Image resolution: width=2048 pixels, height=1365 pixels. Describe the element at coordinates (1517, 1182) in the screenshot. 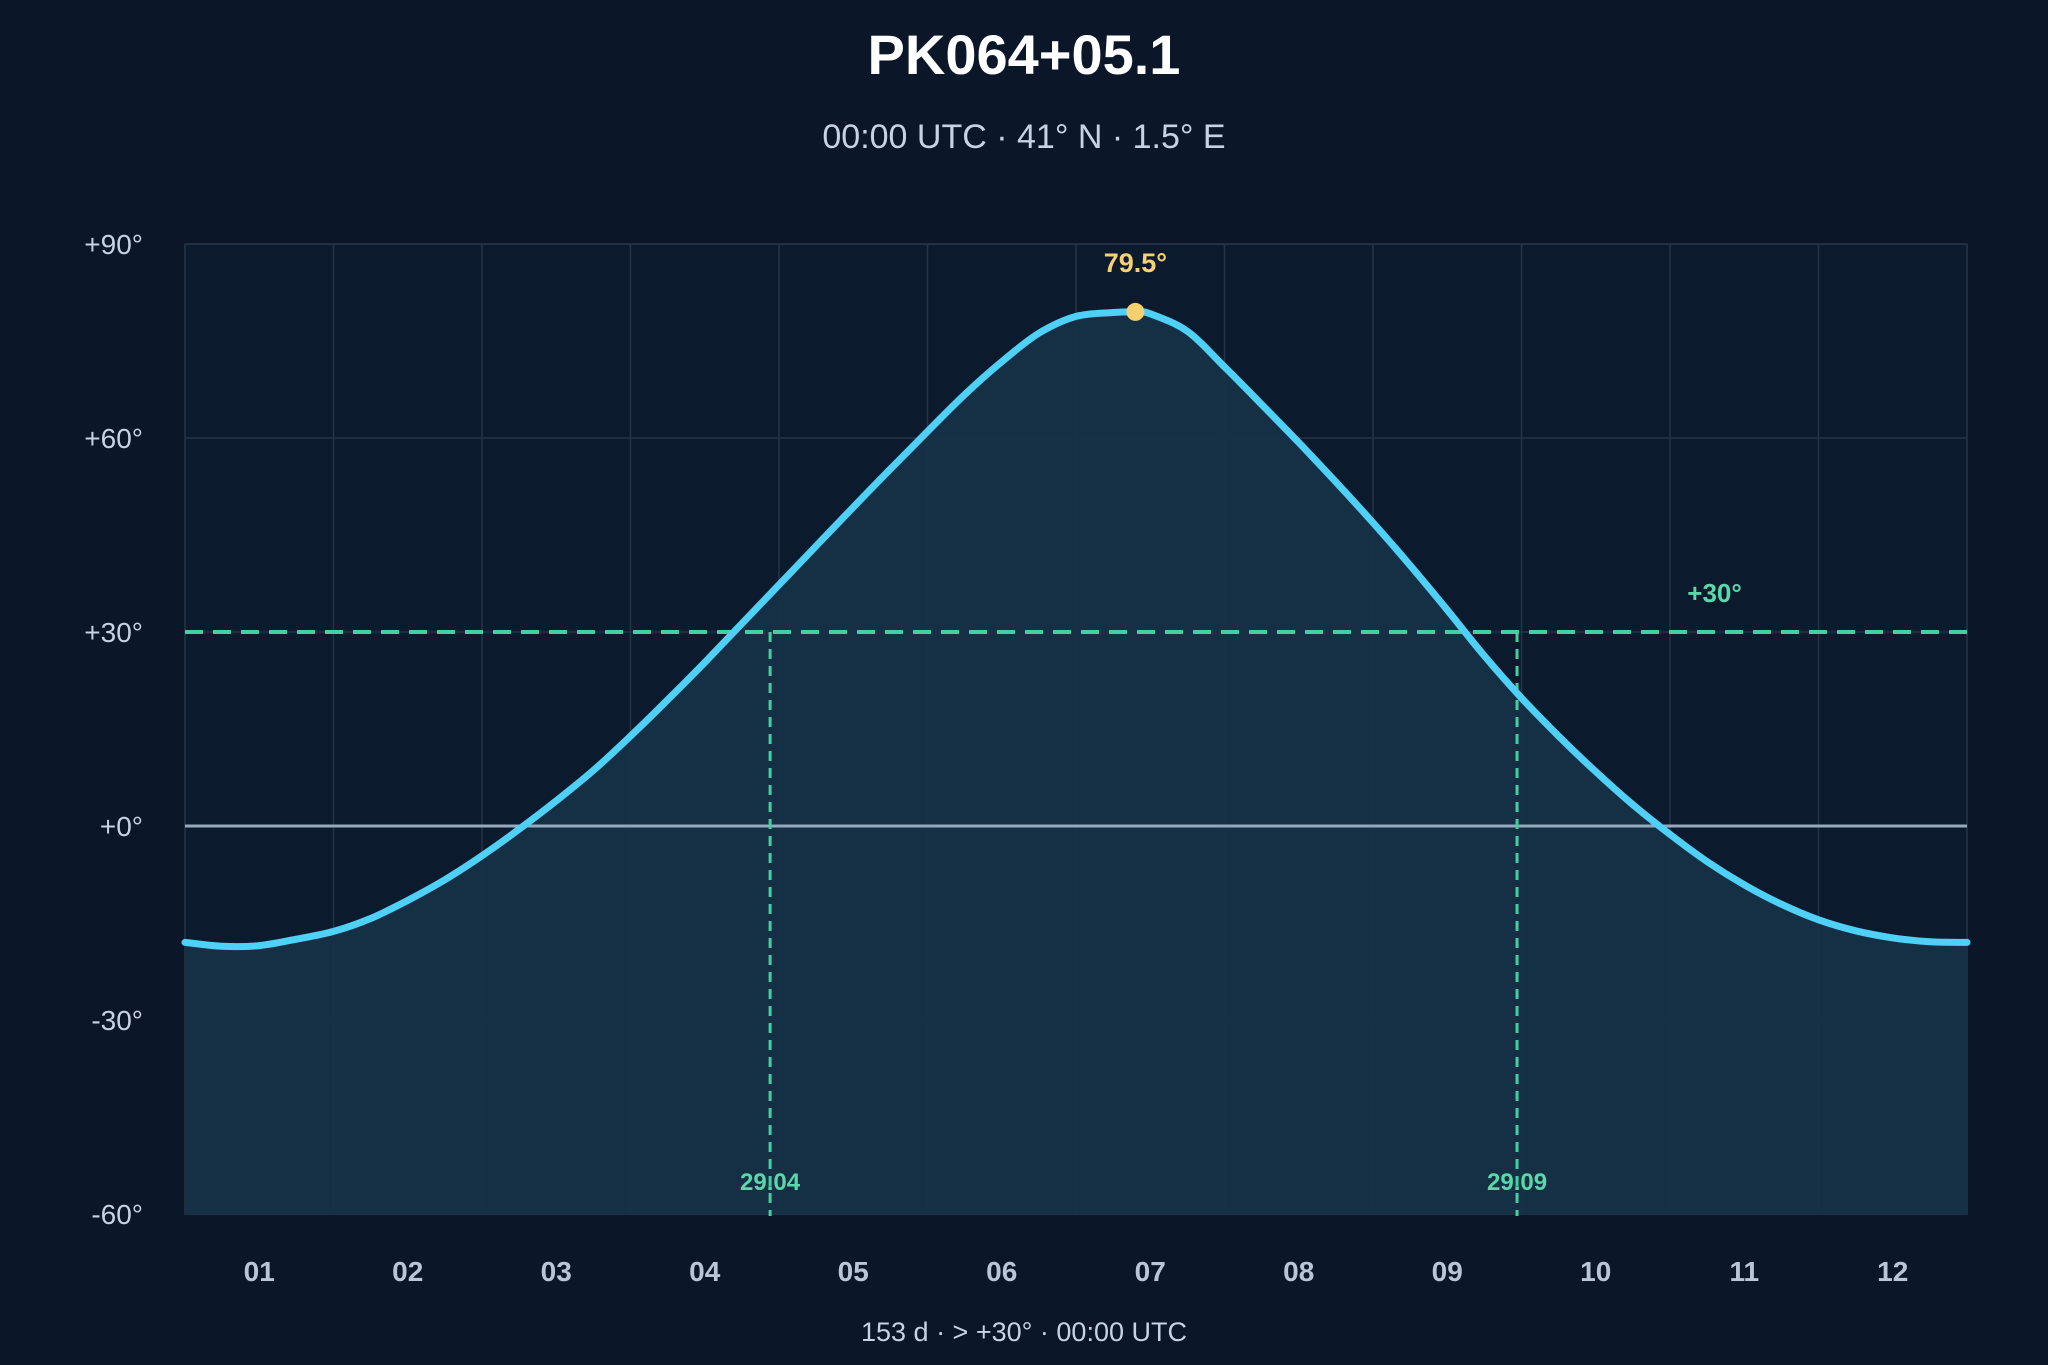

I see `crossing-label: 29.09` at that location.